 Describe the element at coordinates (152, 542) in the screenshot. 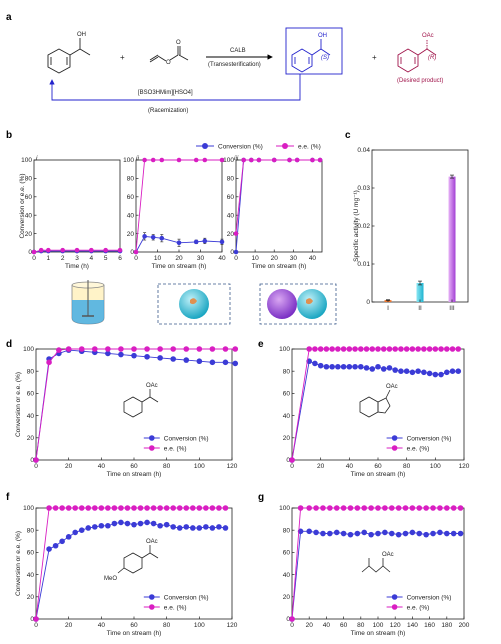

I see `molecule-f-label: OAc` at that location.